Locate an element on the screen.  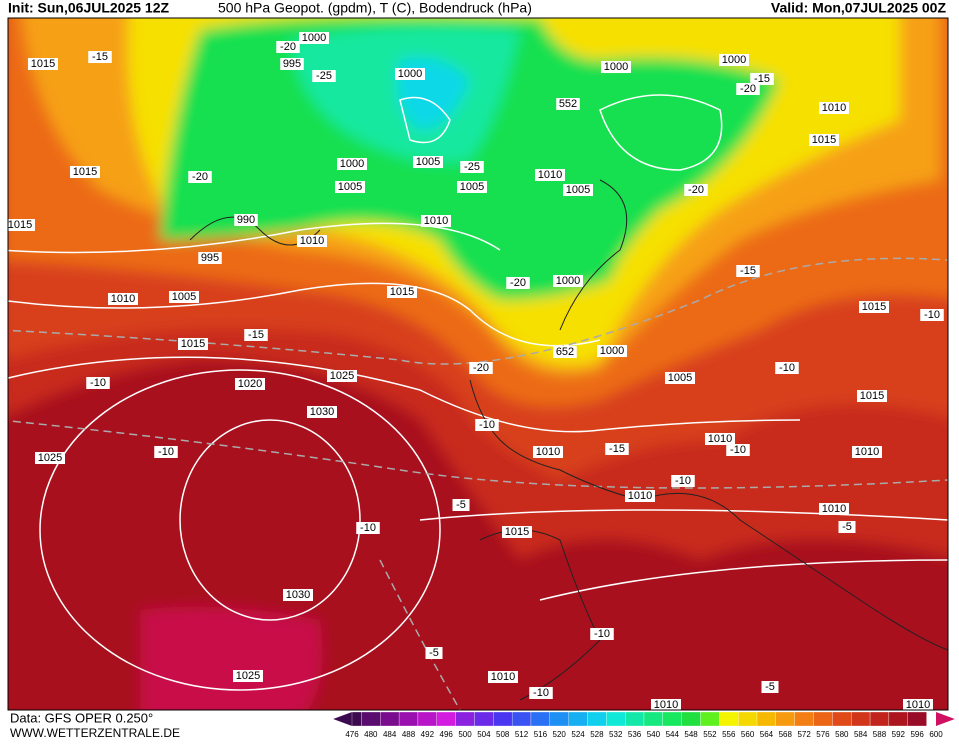
data-source: Data: GFS OPER 0.250° is located at coordinates (81, 717).